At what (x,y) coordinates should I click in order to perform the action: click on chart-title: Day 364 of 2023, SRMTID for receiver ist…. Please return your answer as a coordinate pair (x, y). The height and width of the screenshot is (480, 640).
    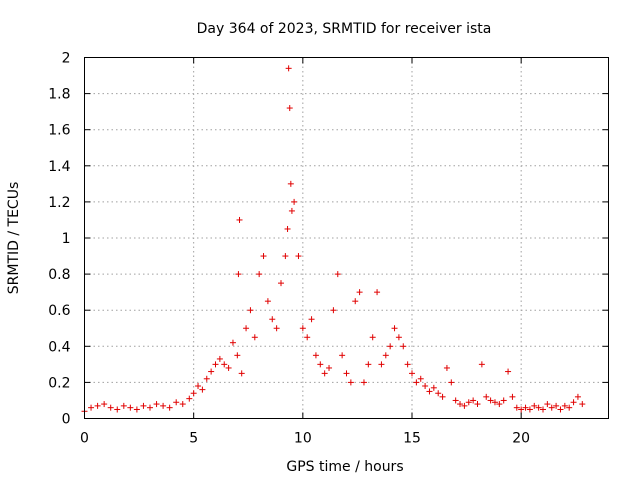
    Looking at the image, I should click on (344, 29).